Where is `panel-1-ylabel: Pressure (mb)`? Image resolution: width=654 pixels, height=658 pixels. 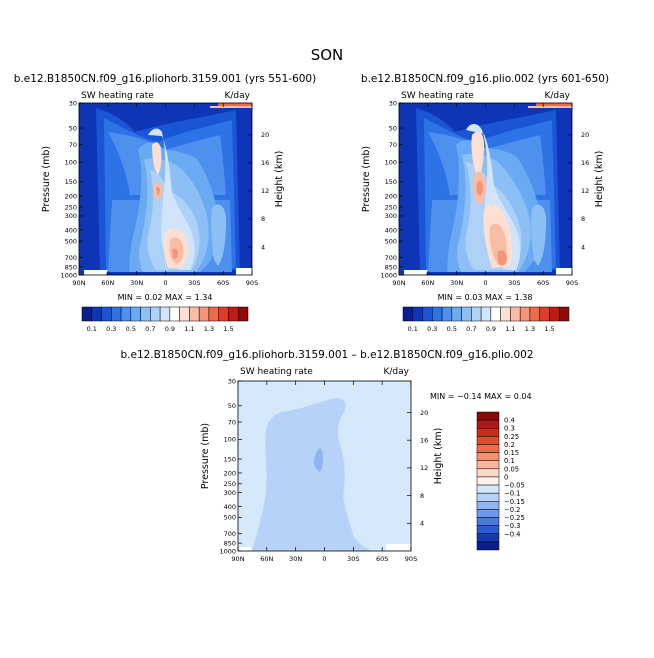
panel-1-ylabel: Pressure (mb) is located at coordinates (46, 179).